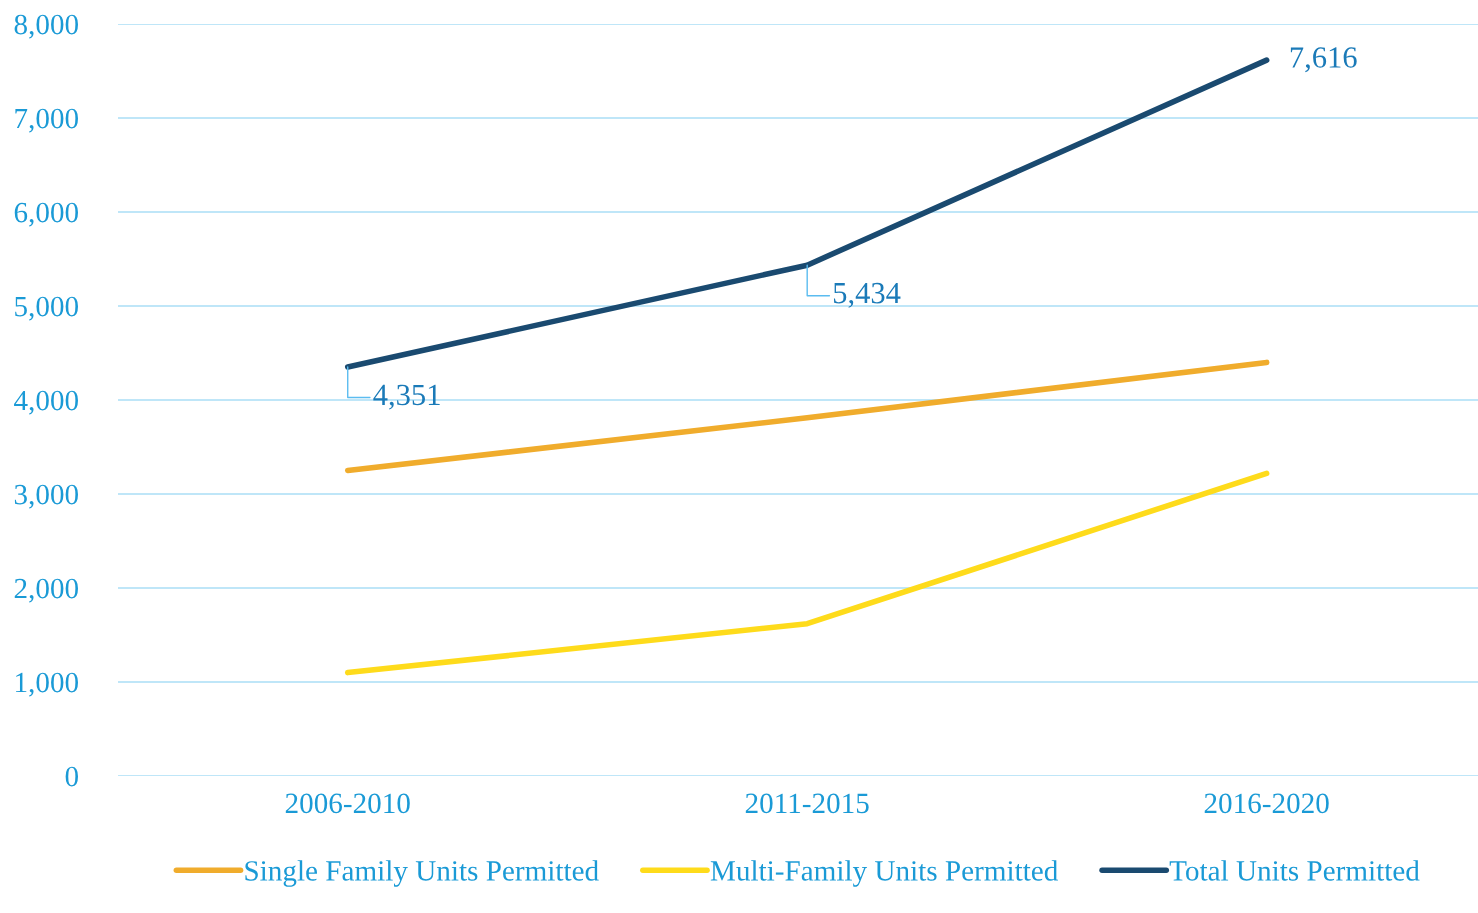 The height and width of the screenshot is (913, 1478). What do you see at coordinates (884, 873) in the screenshot?
I see `legend-label: Multi-Family Units Permitted` at bounding box center [884, 873].